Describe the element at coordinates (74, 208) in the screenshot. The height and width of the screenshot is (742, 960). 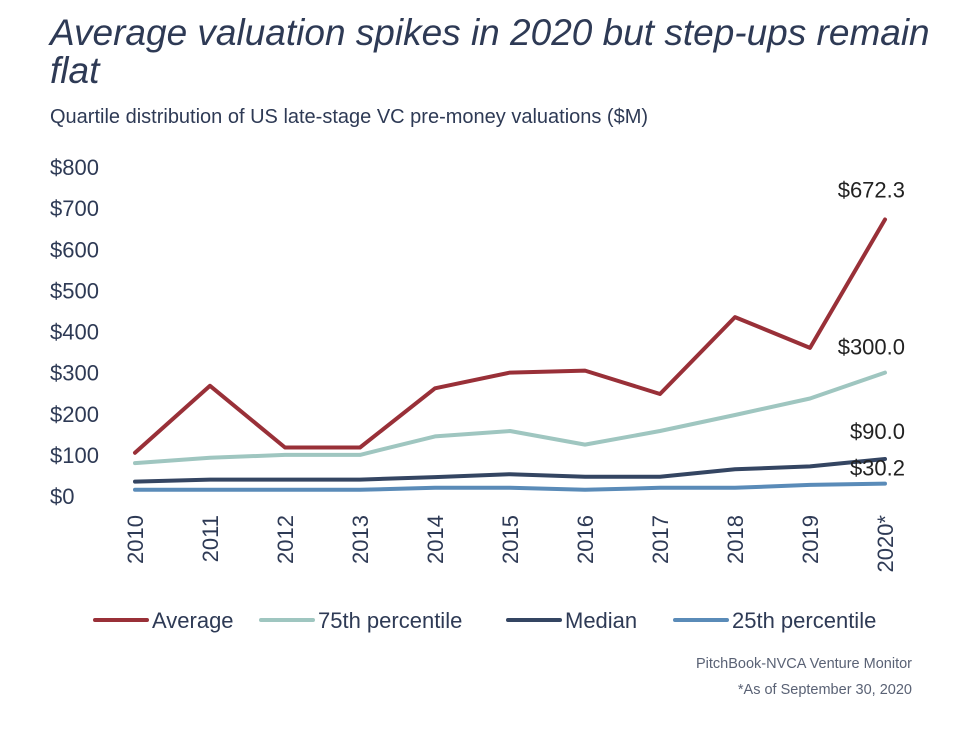
I see `y-tick-label: $700` at that location.